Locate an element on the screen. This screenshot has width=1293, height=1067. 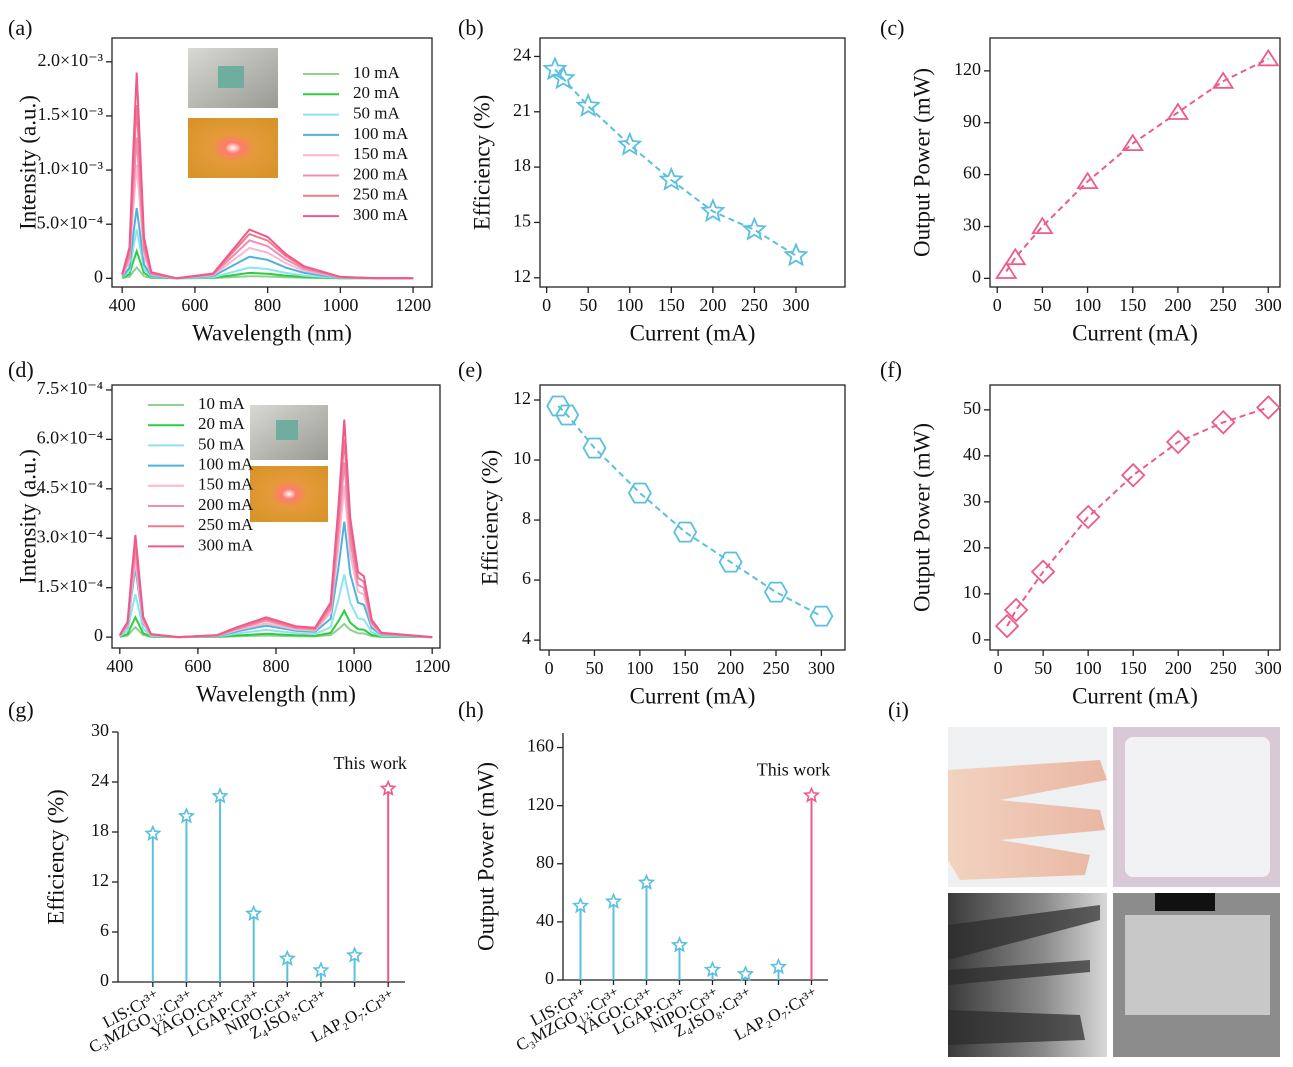
y-tick-label: 90 is located at coordinates (972, 121).